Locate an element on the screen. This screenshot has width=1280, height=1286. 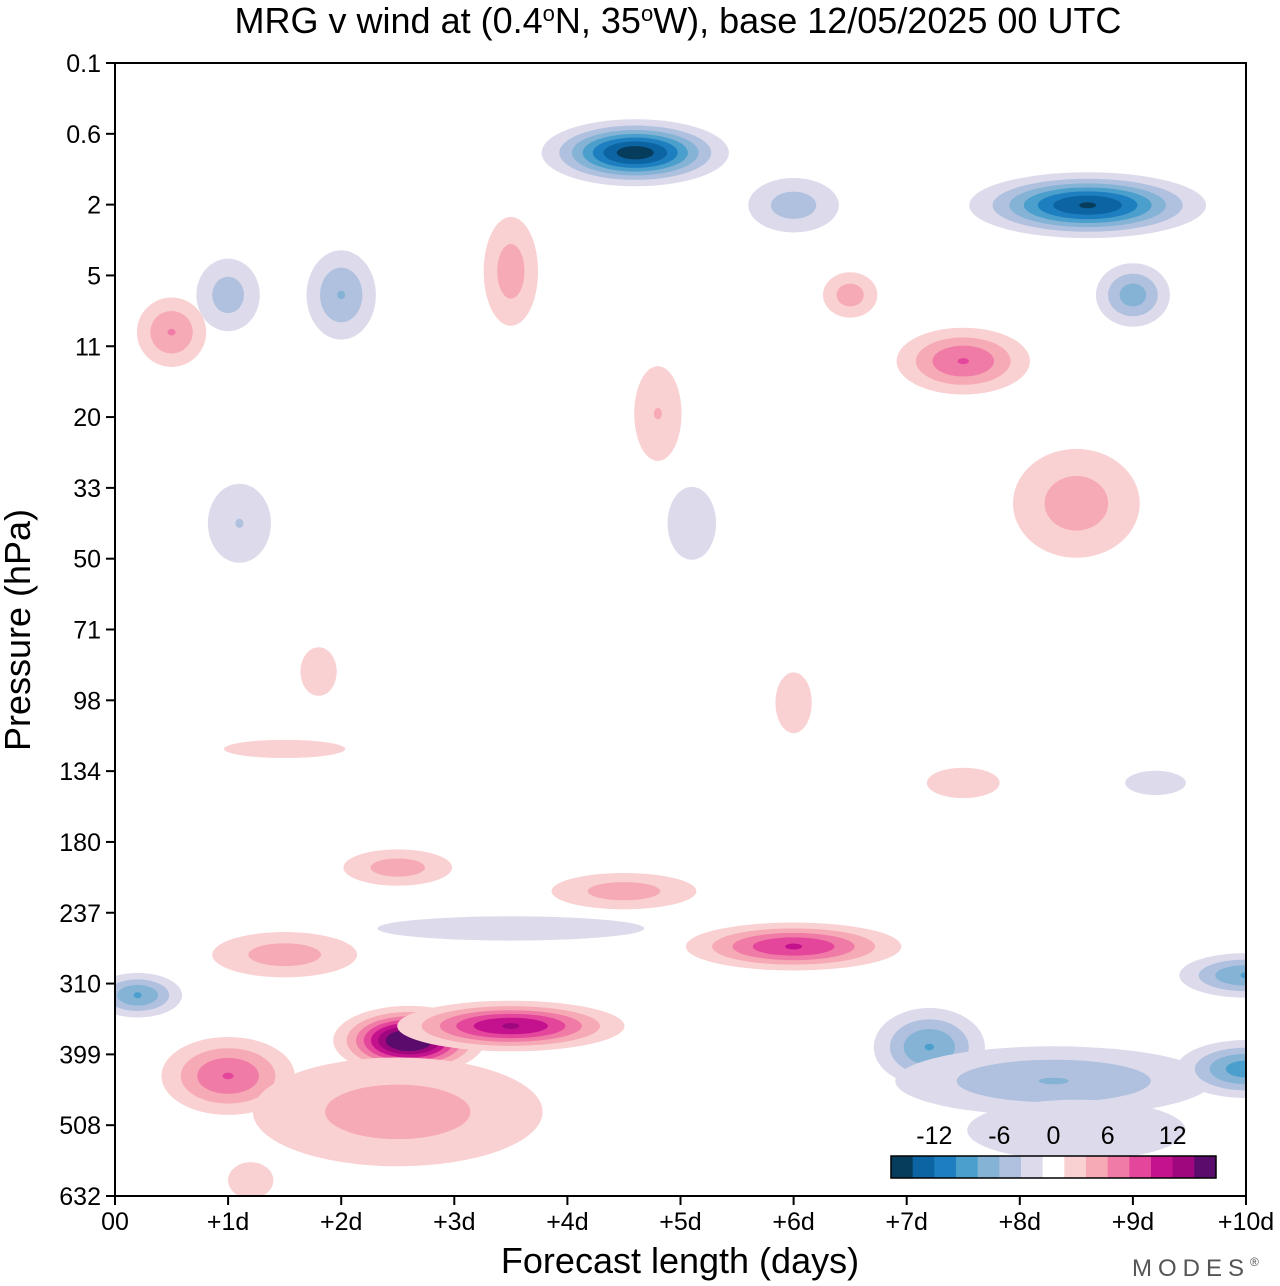
x-tick-label: +4d is located at coordinates (567, 1222).